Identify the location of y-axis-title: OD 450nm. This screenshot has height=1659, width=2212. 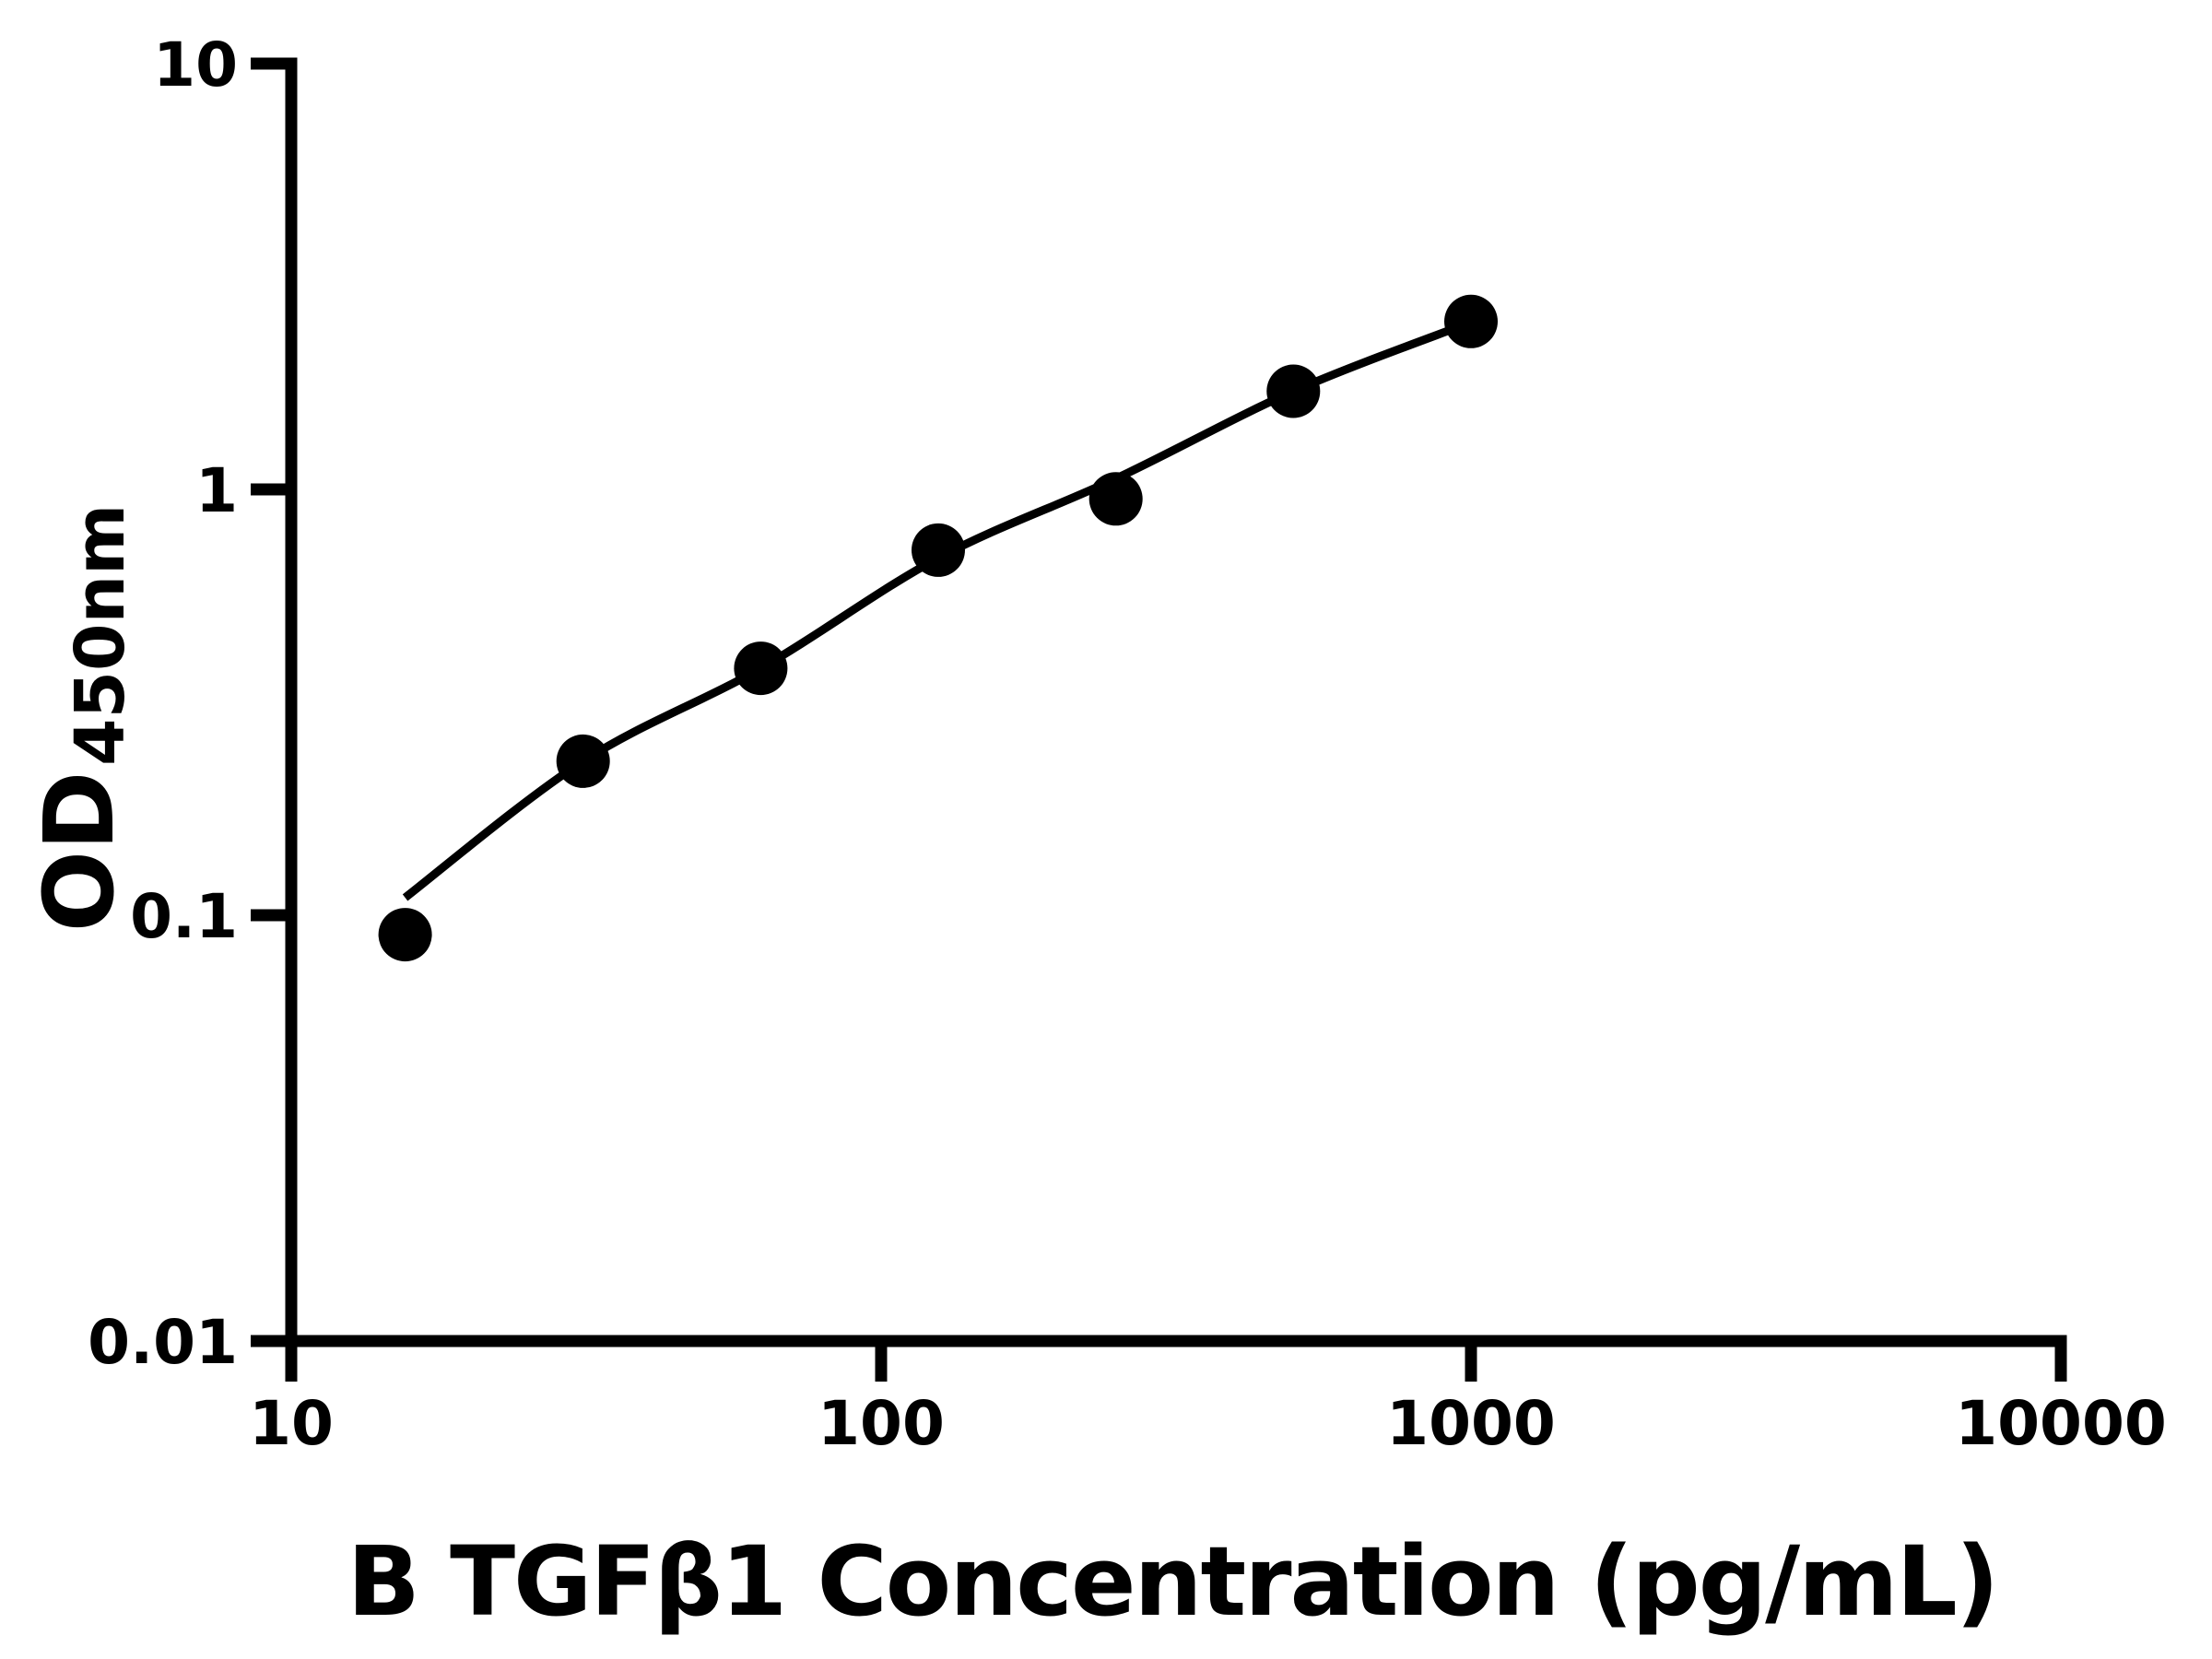
(81, 718).